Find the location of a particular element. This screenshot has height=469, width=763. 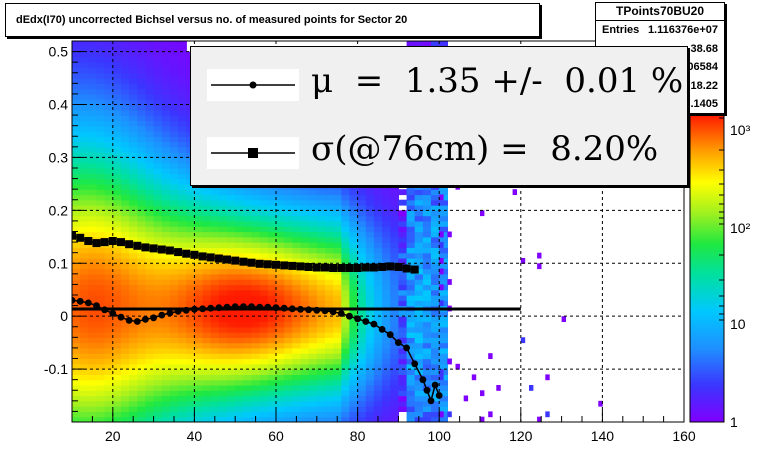

x-tick-label: 100 is located at coordinates (440, 436).